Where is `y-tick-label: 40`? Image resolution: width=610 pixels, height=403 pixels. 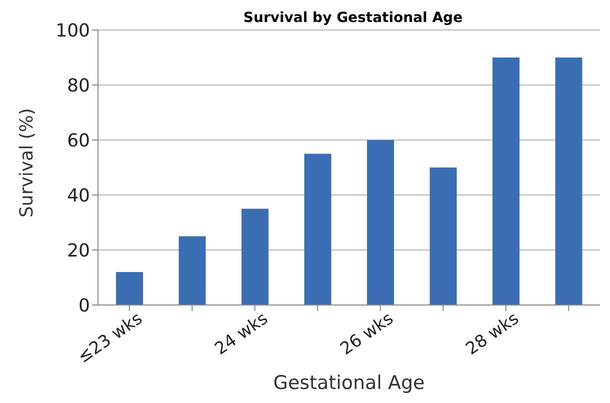 y-tick-label: 40 is located at coordinates (78, 195).